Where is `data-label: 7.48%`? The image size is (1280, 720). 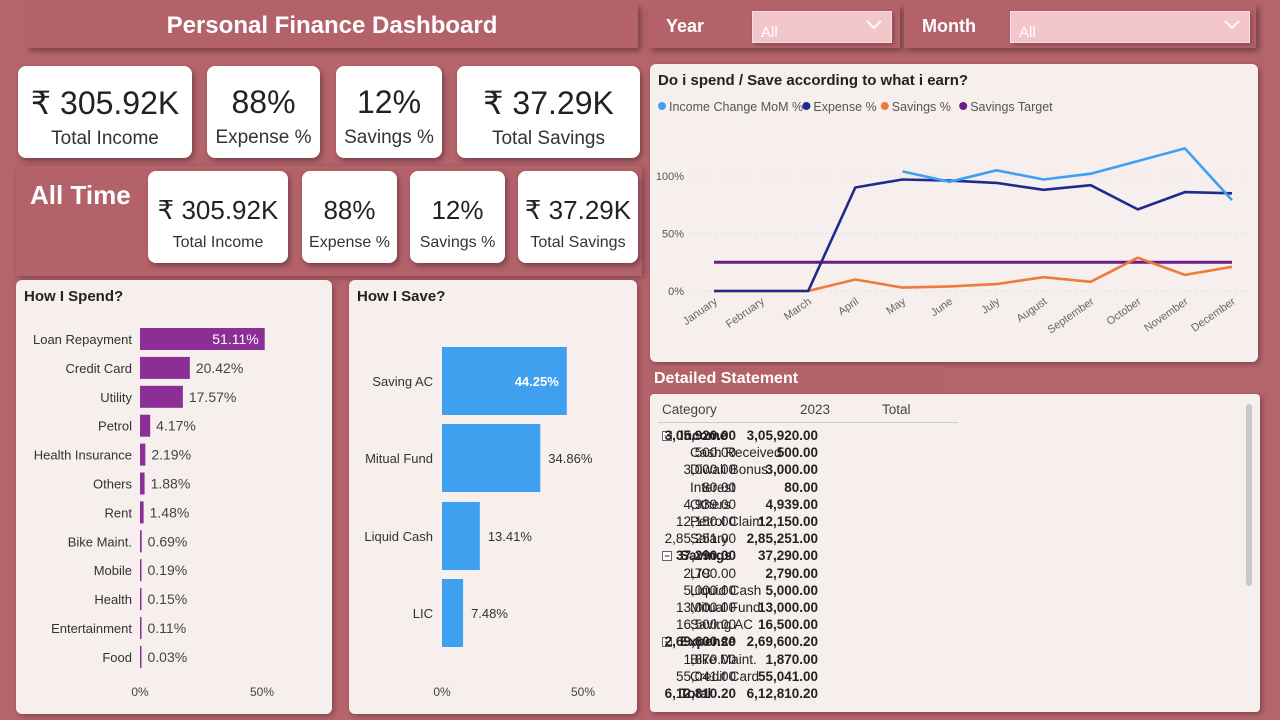
data-label: 7.48% is located at coordinates (489, 613).